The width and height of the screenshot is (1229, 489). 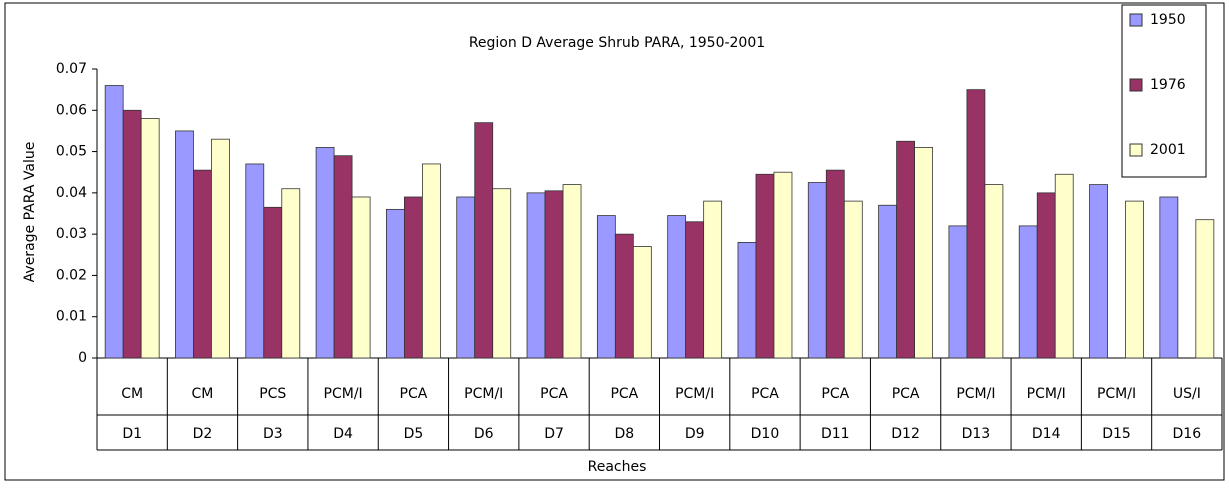 I want to click on x-axis-label: Reaches, so click(x=617, y=467).